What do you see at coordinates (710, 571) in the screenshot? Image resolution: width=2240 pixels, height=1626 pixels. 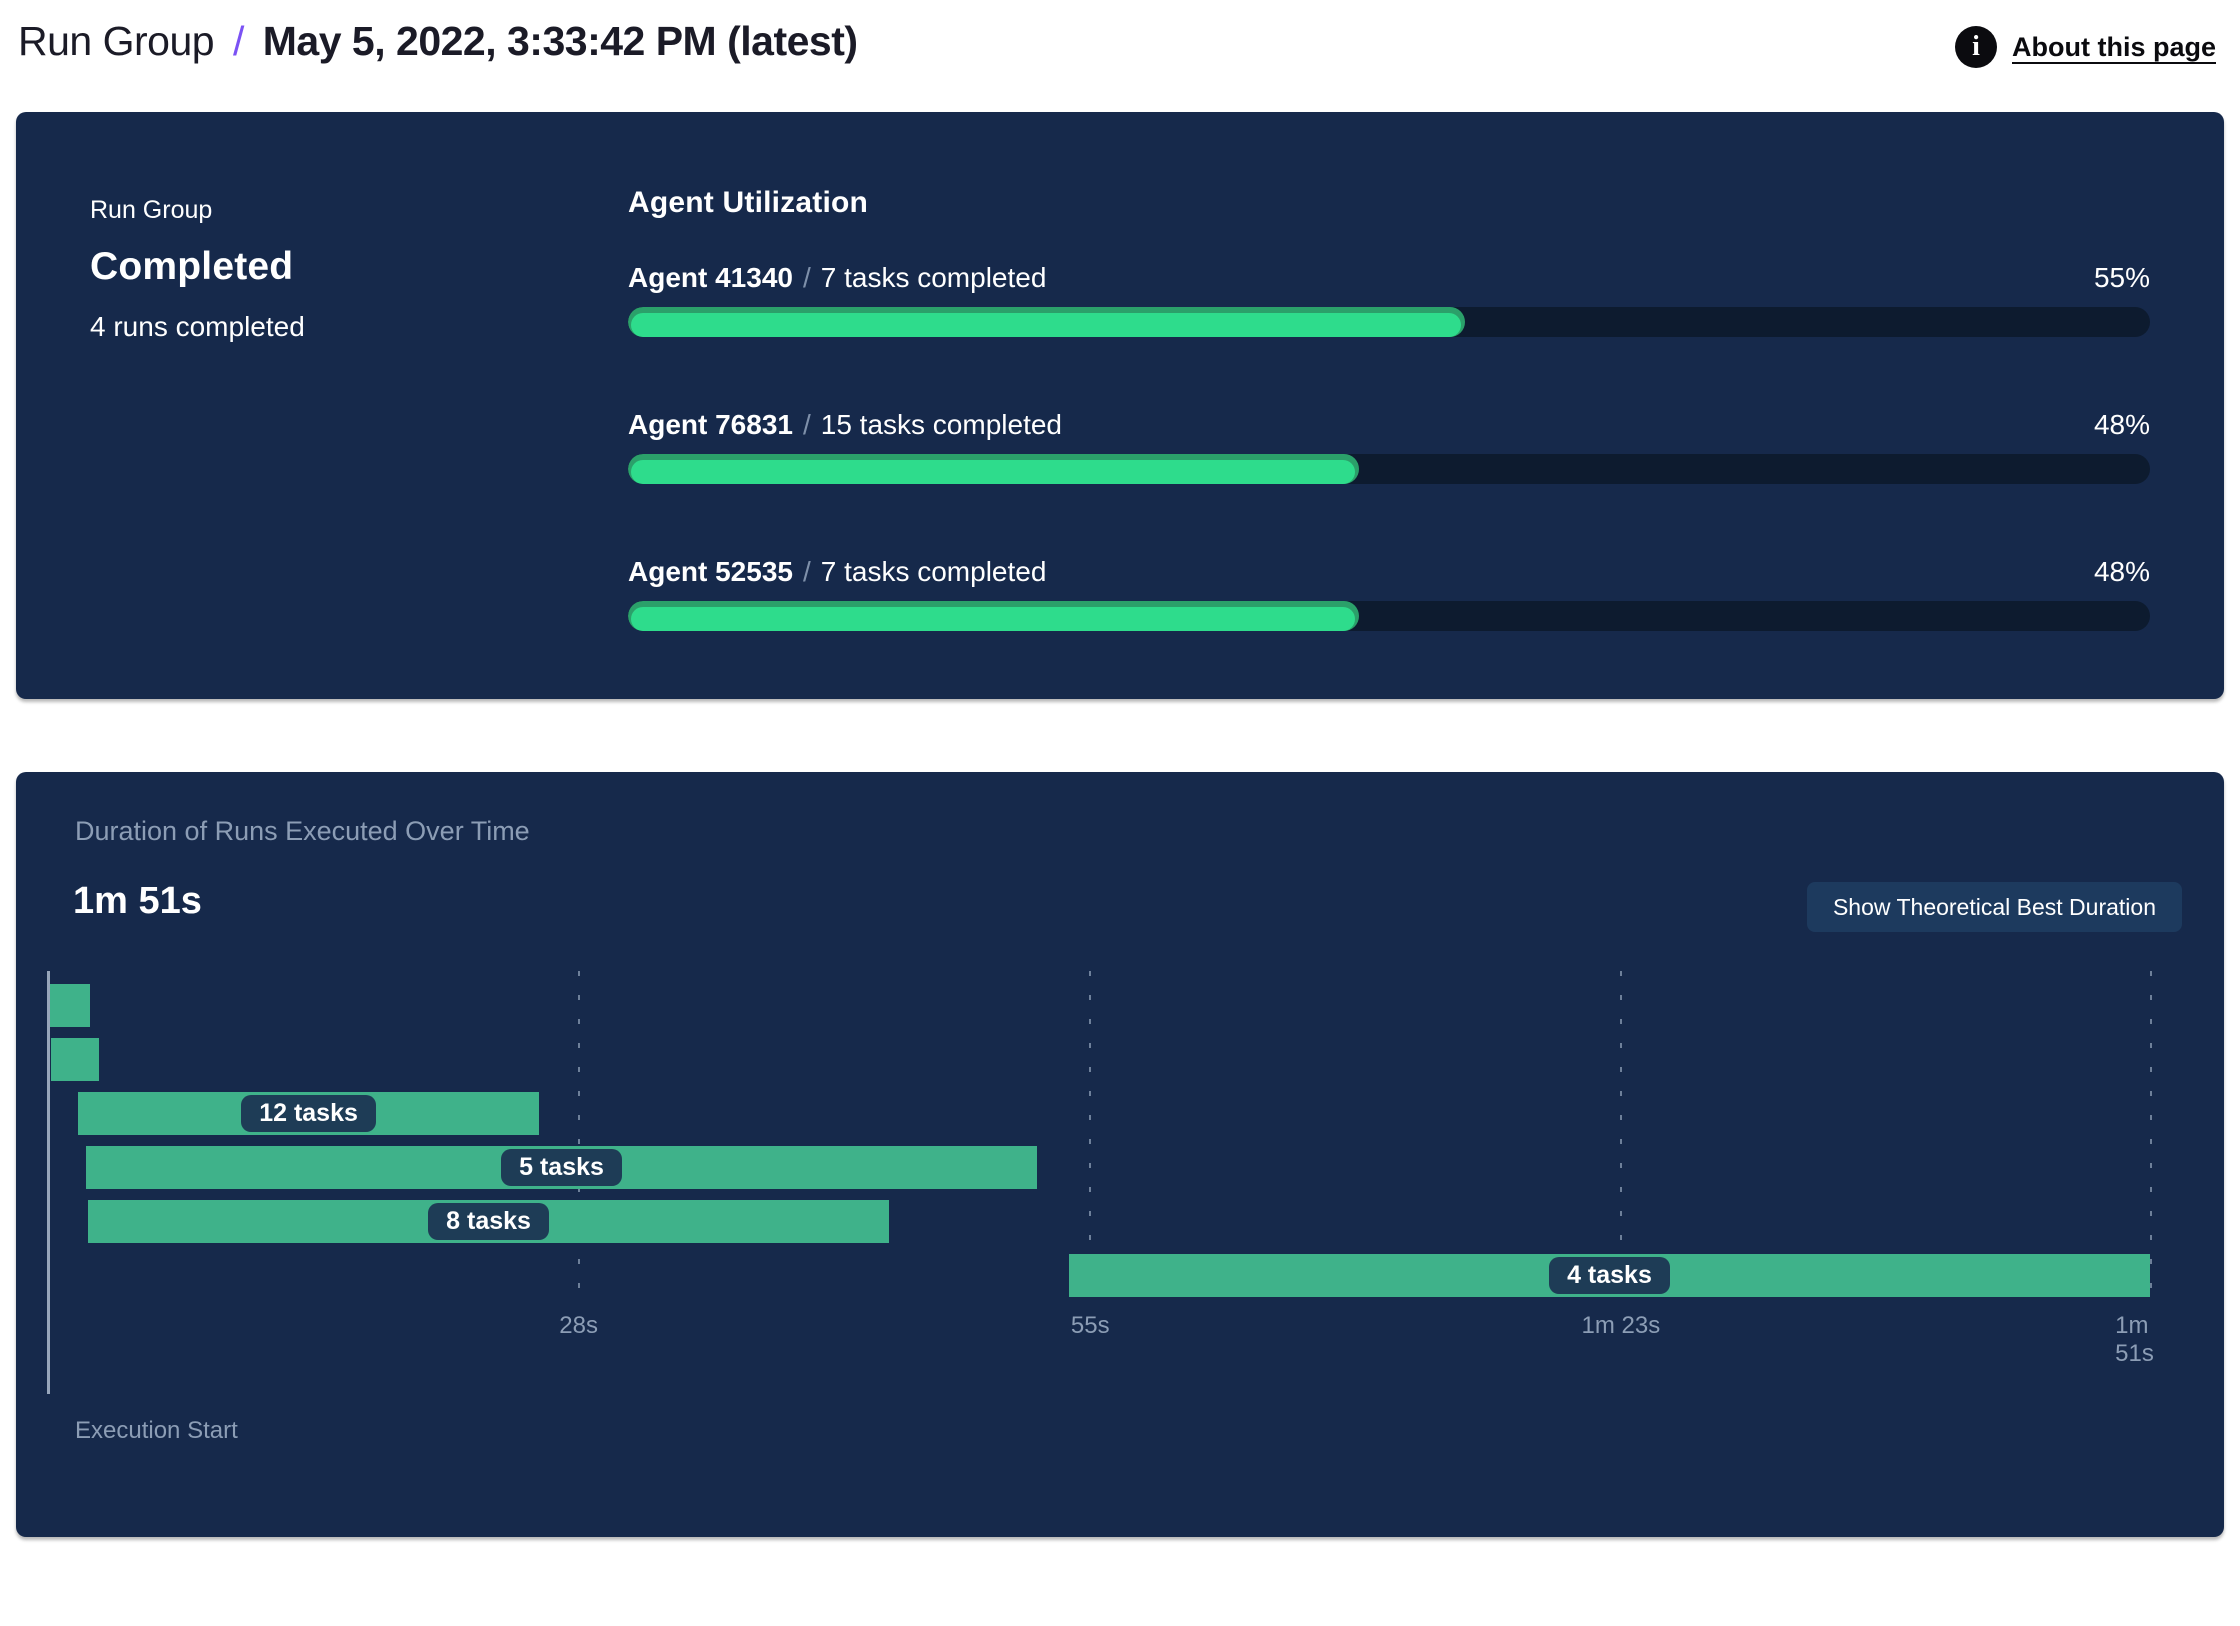 I see `agent-name: Agent 52535` at bounding box center [710, 571].